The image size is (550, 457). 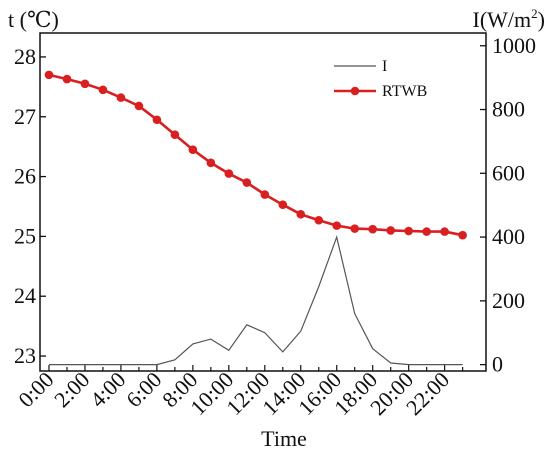 What do you see at coordinates (107, 389) in the screenshot?
I see `x-tick-label: 4:00` at bounding box center [107, 389].